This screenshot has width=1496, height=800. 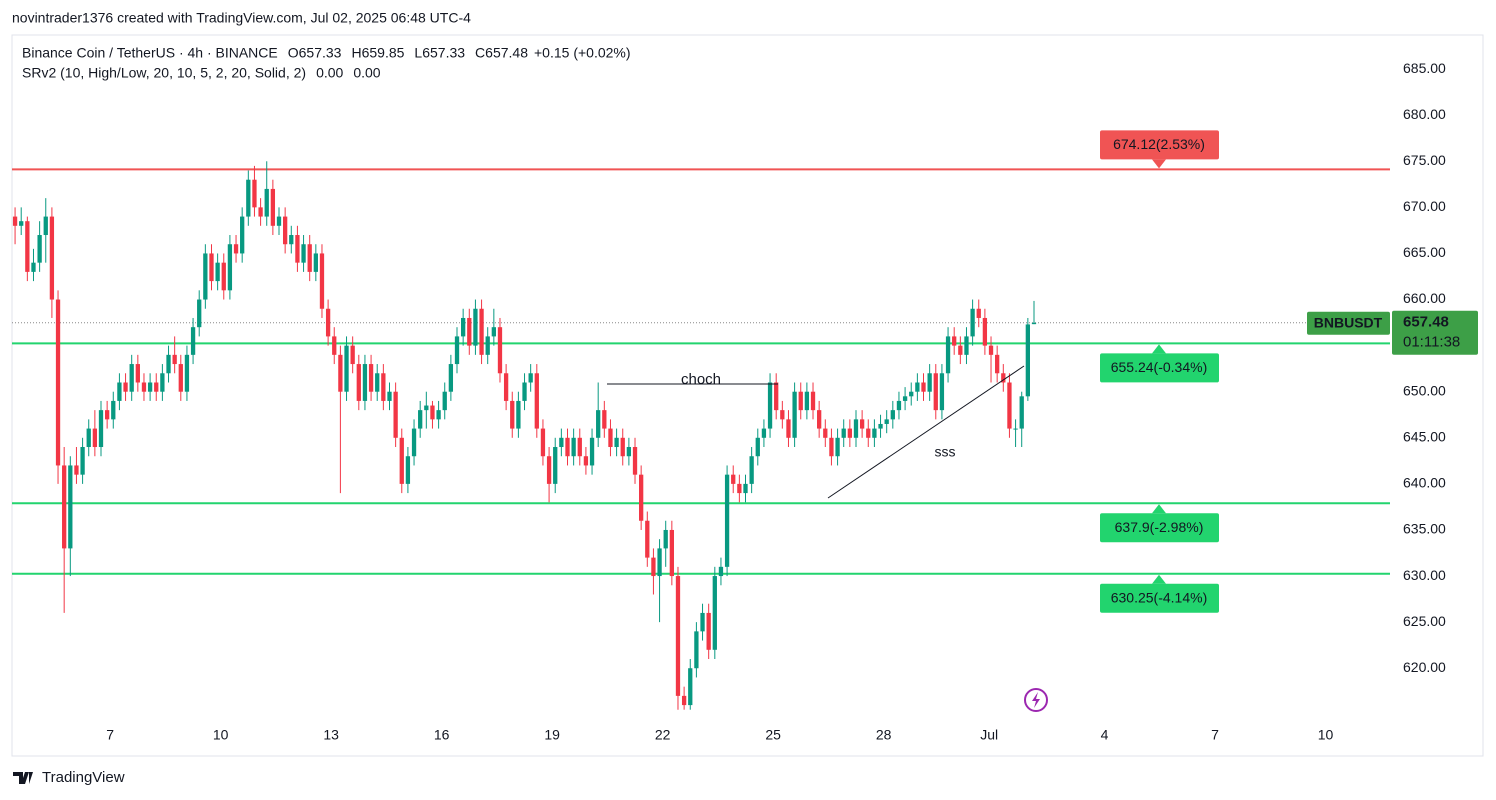 I want to click on y-tick-label: 675.00, so click(x=1424, y=160).